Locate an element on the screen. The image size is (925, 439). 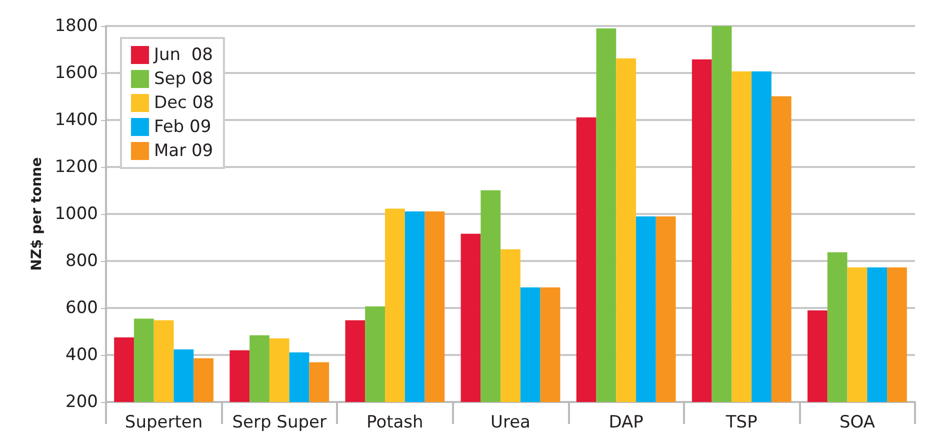
x-tick-label: Urea is located at coordinates (510, 422).